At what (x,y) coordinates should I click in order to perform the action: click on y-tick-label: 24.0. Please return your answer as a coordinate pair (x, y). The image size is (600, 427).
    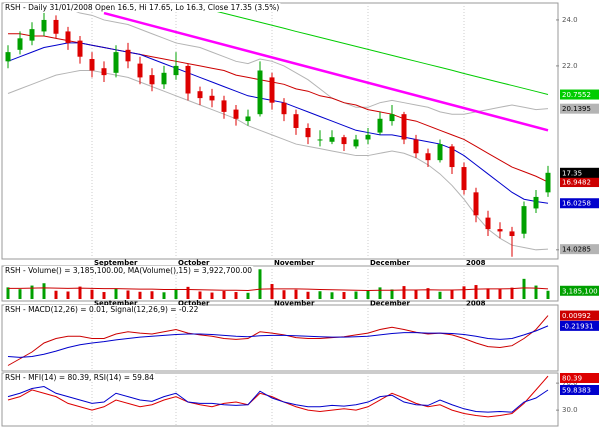
    Looking at the image, I should click on (570, 20).